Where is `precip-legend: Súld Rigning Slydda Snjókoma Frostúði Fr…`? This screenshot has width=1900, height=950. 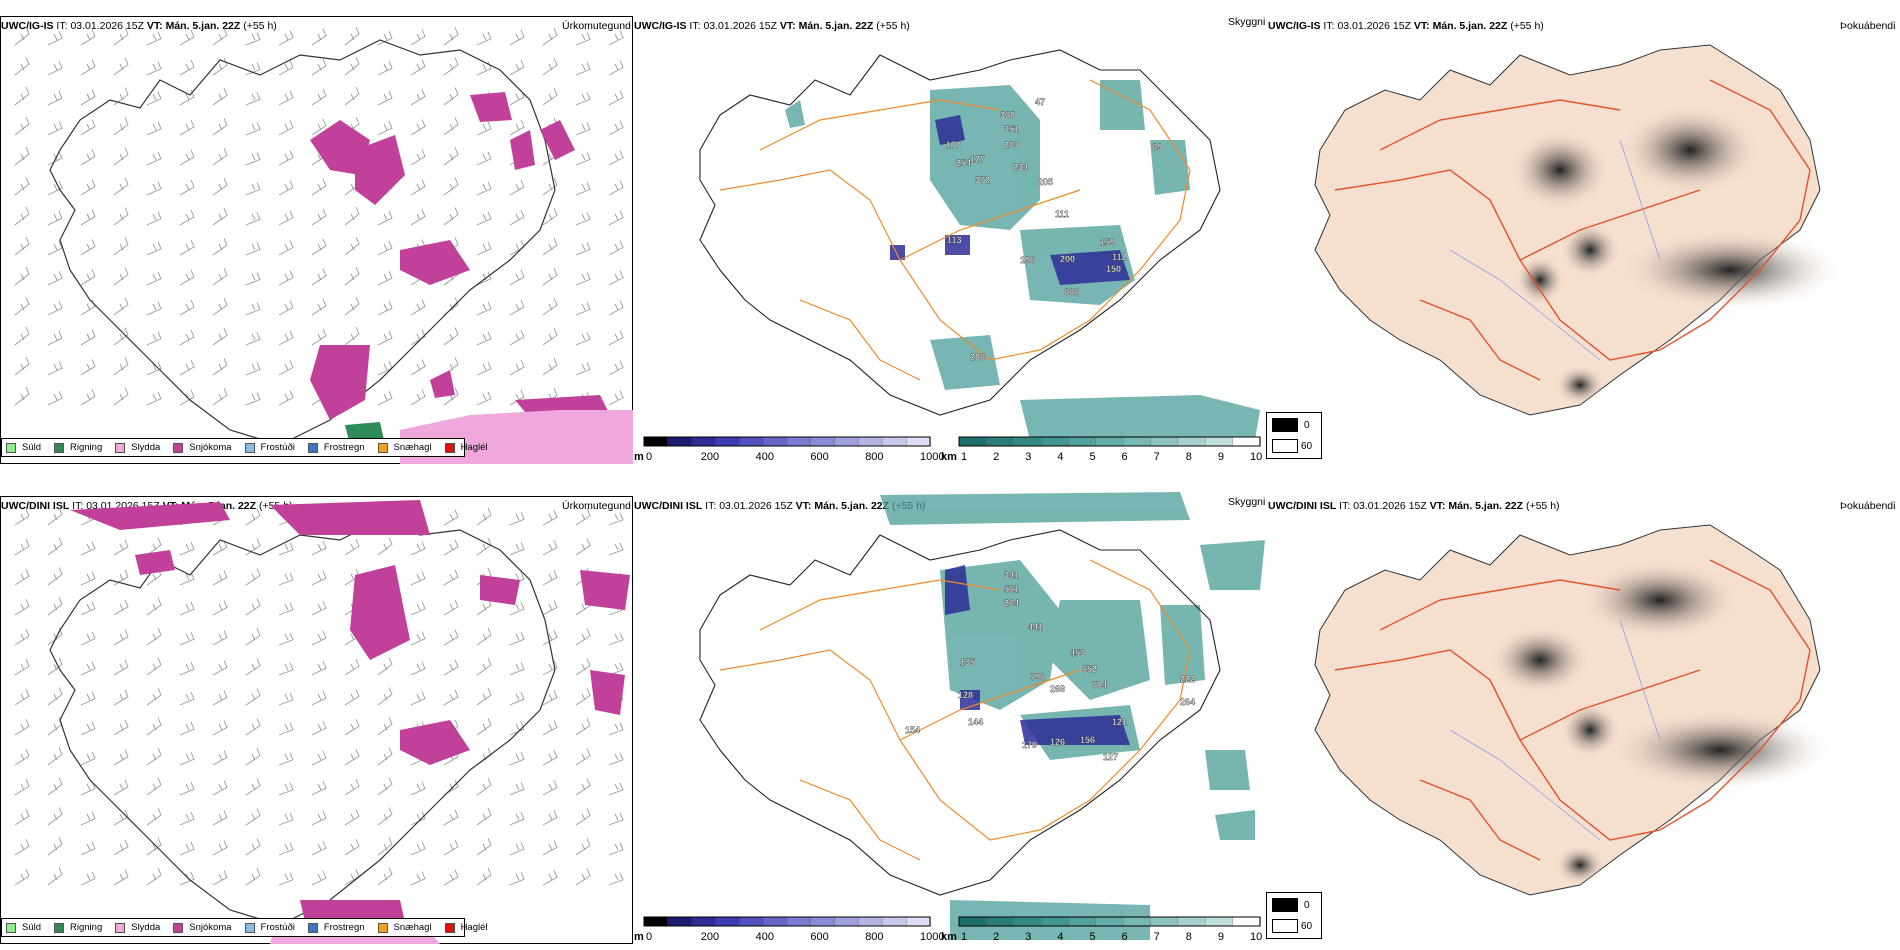 precip-legend: Súld Rigning Slydda Snjókoma Frostúði Fr… is located at coordinates (244, 447).